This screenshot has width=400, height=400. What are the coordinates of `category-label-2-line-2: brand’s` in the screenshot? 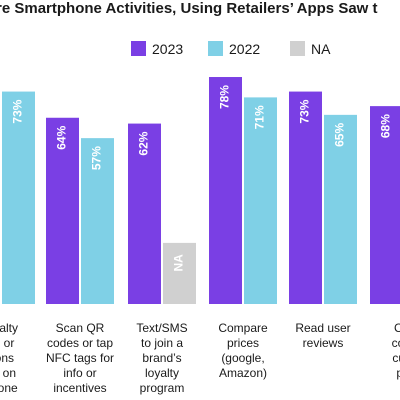 It's located at (161, 358).